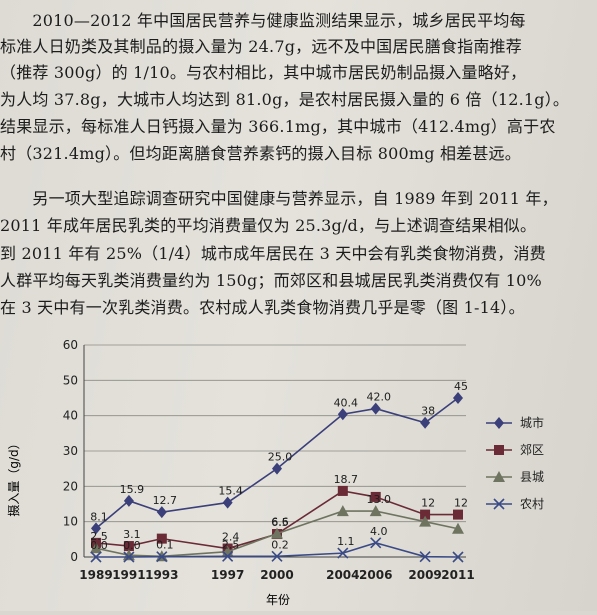 Image resolution: width=597 pixels, height=615 pixels. Describe the element at coordinates (280, 457) in the screenshot. I see `data-label: 25.0` at that location.